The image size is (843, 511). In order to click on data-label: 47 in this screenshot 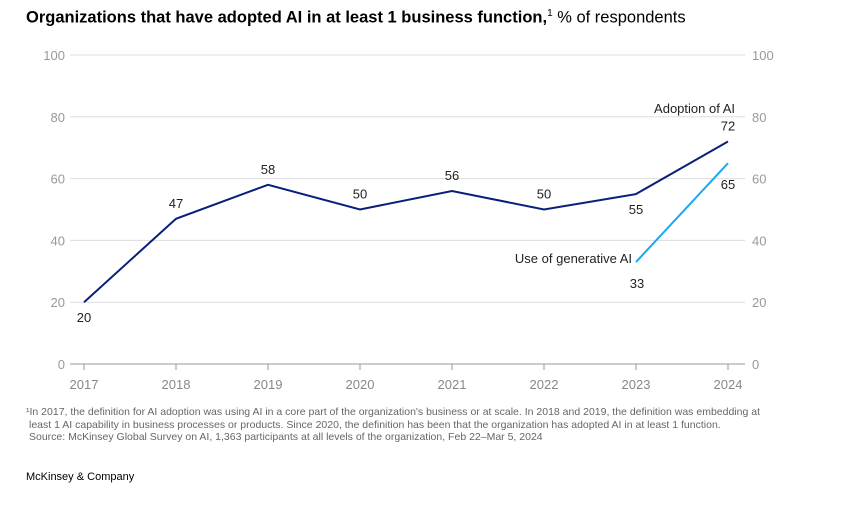, I will do `click(176, 203)`.